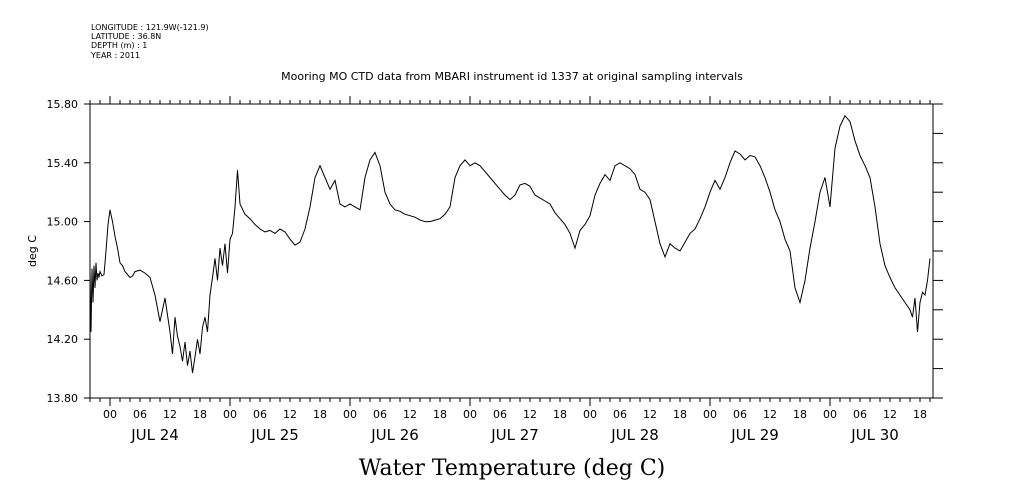 The width and height of the screenshot is (1009, 504). What do you see at coordinates (274, 435) in the screenshot?
I see `x-day-label: JUL 25` at bounding box center [274, 435].